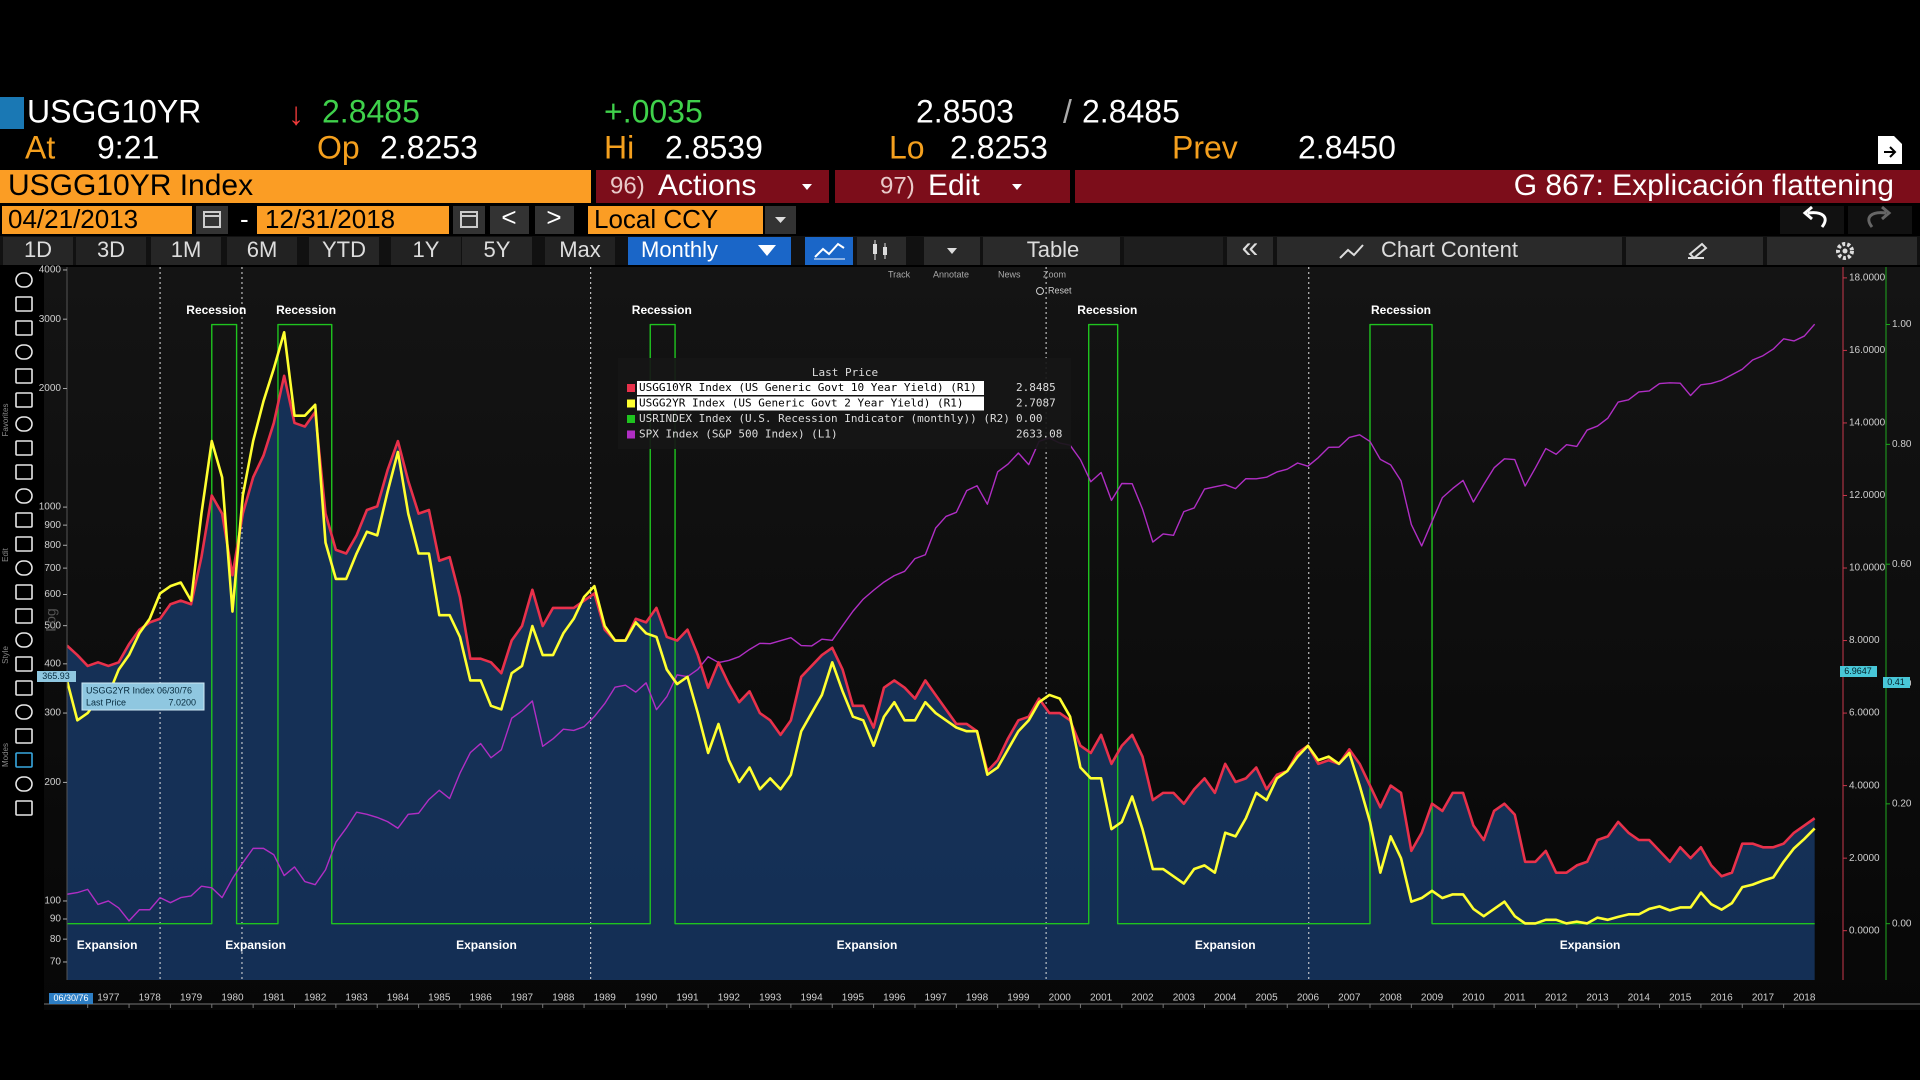  Describe the element at coordinates (767, 250) in the screenshot. I see `dropdown-arrow` at that location.